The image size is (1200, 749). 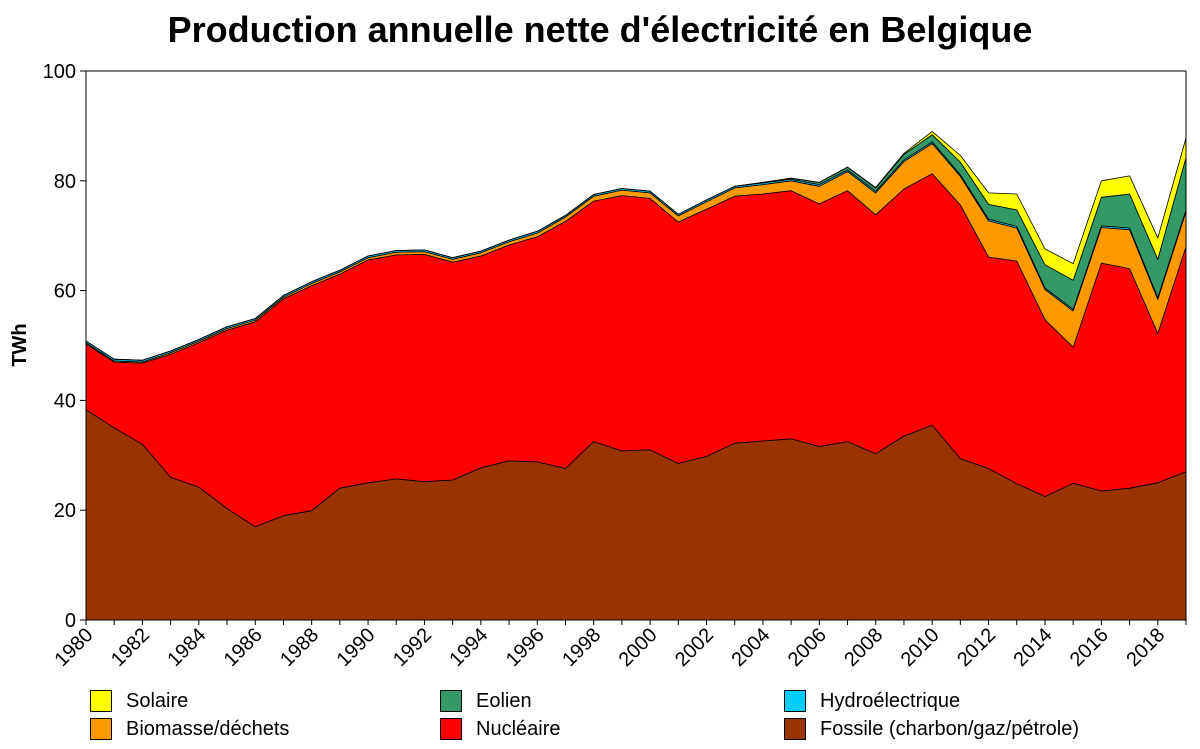 What do you see at coordinates (1032, 647) in the screenshot?
I see `x-tick-label: 2014` at bounding box center [1032, 647].